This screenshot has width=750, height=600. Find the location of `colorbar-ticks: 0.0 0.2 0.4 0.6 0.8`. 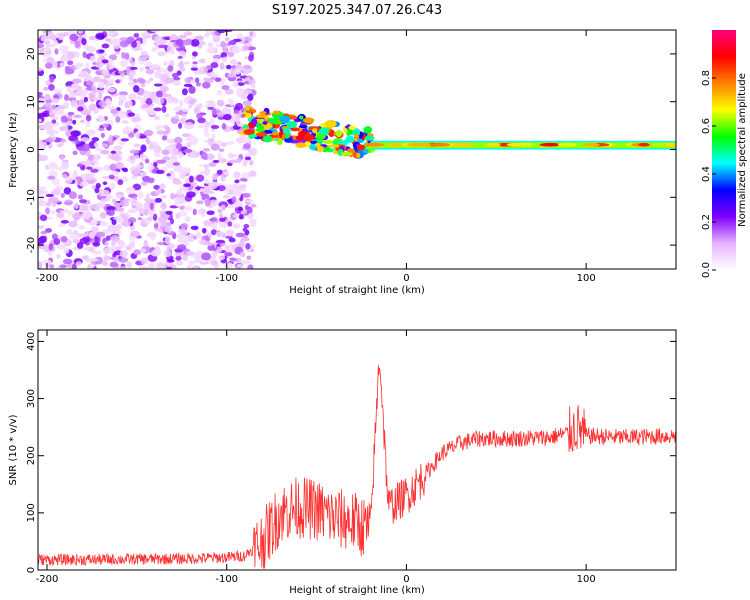

colorbar-ticks: 0.0 0.2 0.4 0.6 0.8 is located at coordinates (708, 174).